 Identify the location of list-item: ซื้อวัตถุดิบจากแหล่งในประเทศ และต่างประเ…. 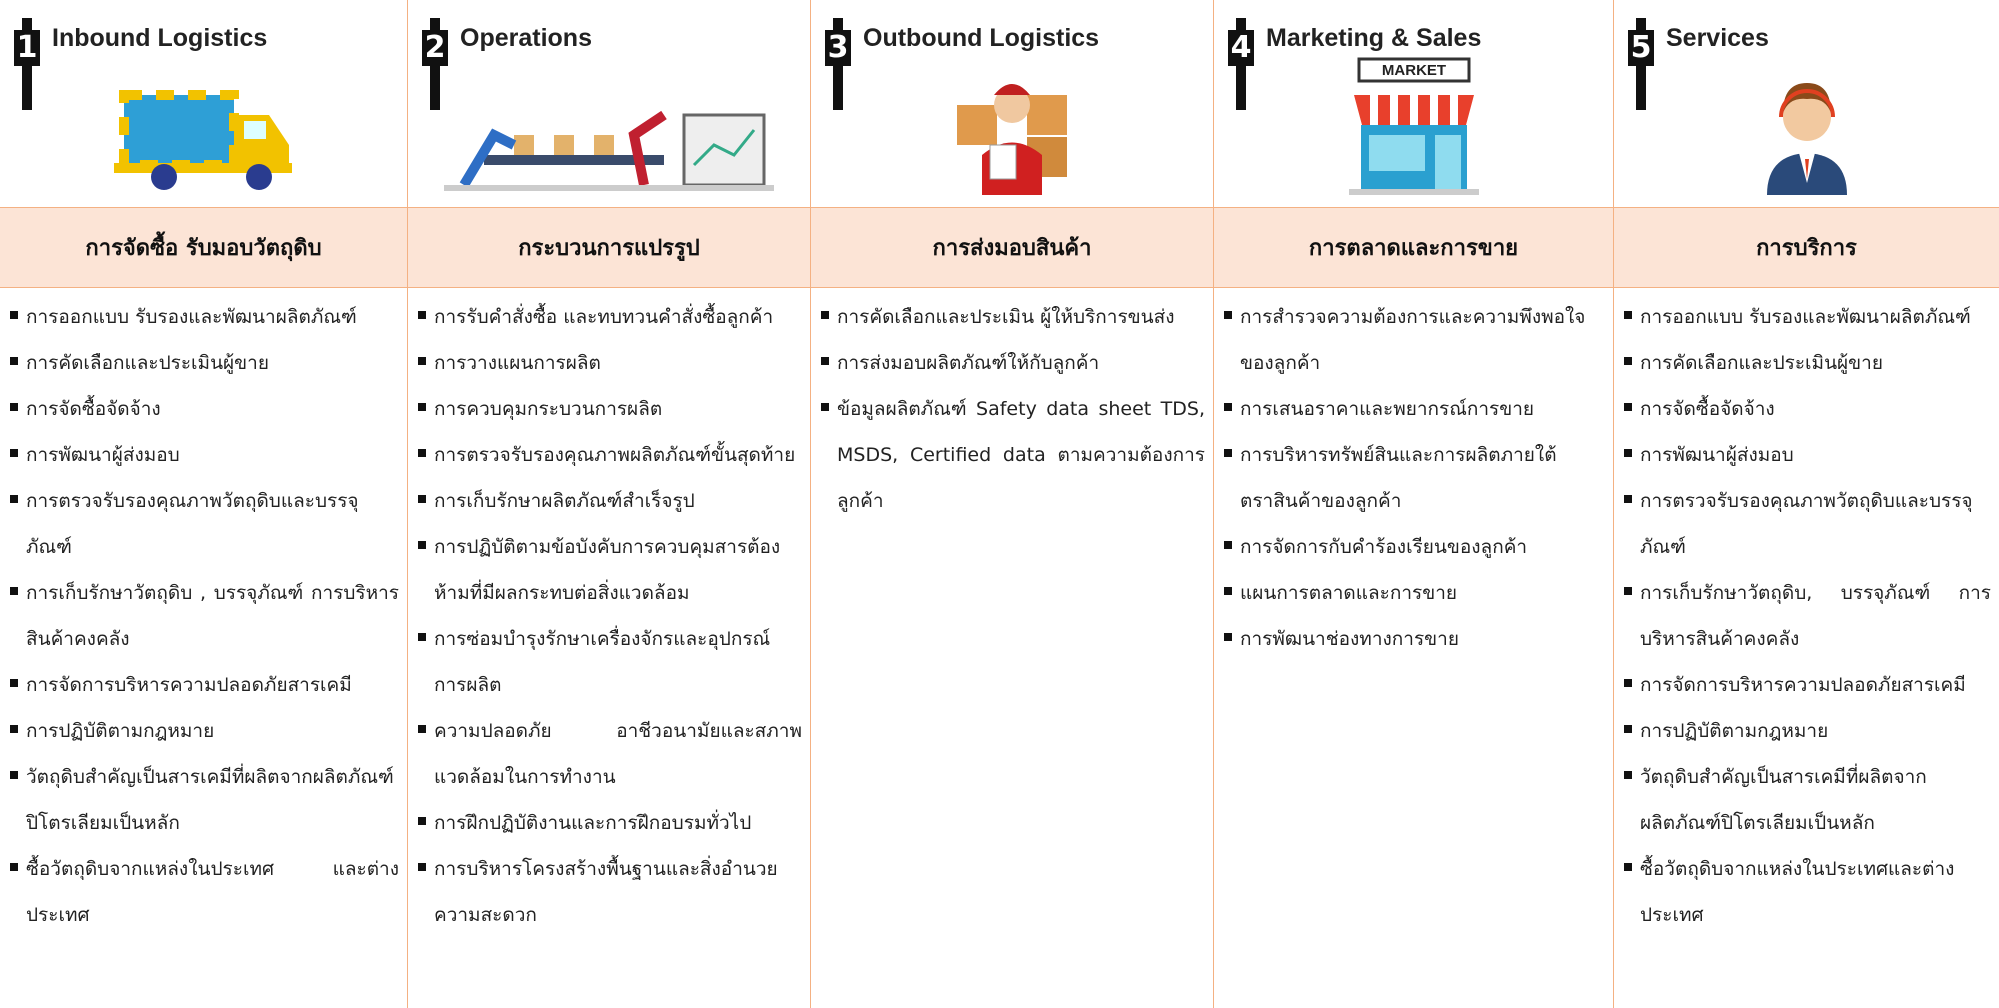
(204, 892).